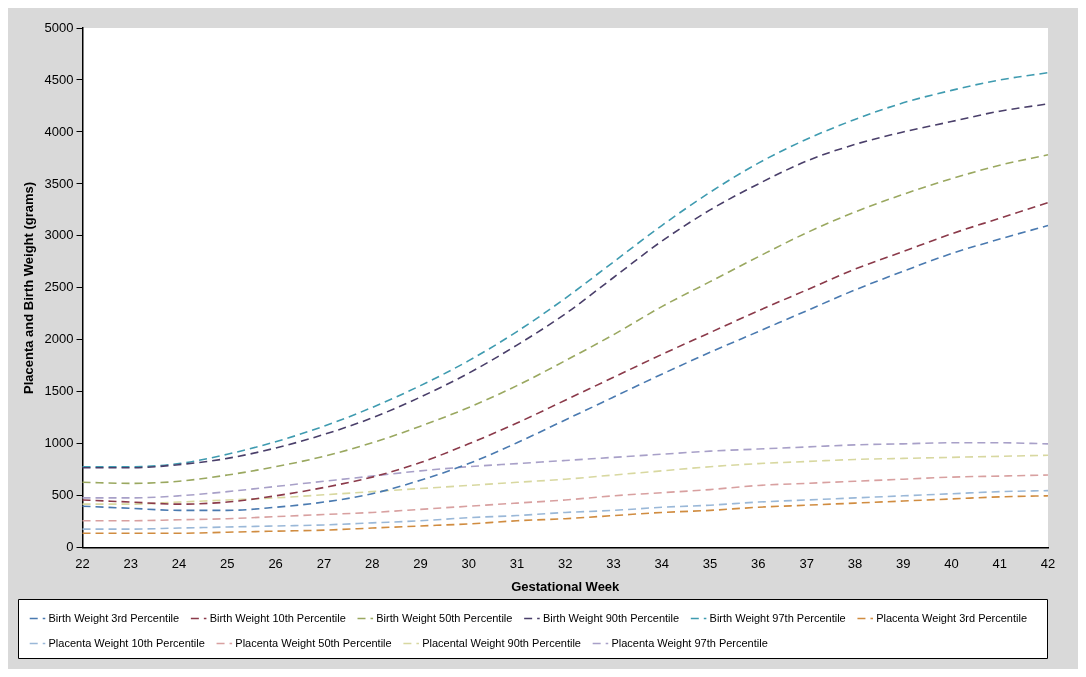 This screenshot has height=677, width=1086. Describe the element at coordinates (126, 642) in the screenshot. I see `legend-label: Placenta Weight 10th Percentile` at that location.